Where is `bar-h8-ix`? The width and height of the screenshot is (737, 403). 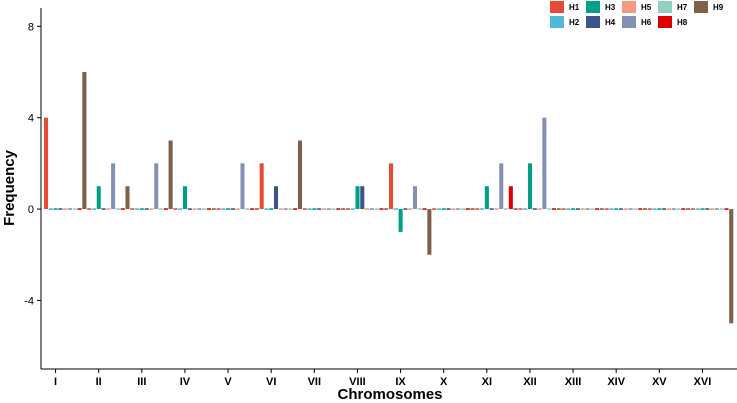 bar-h8-ix is located at coordinates (424, 209).